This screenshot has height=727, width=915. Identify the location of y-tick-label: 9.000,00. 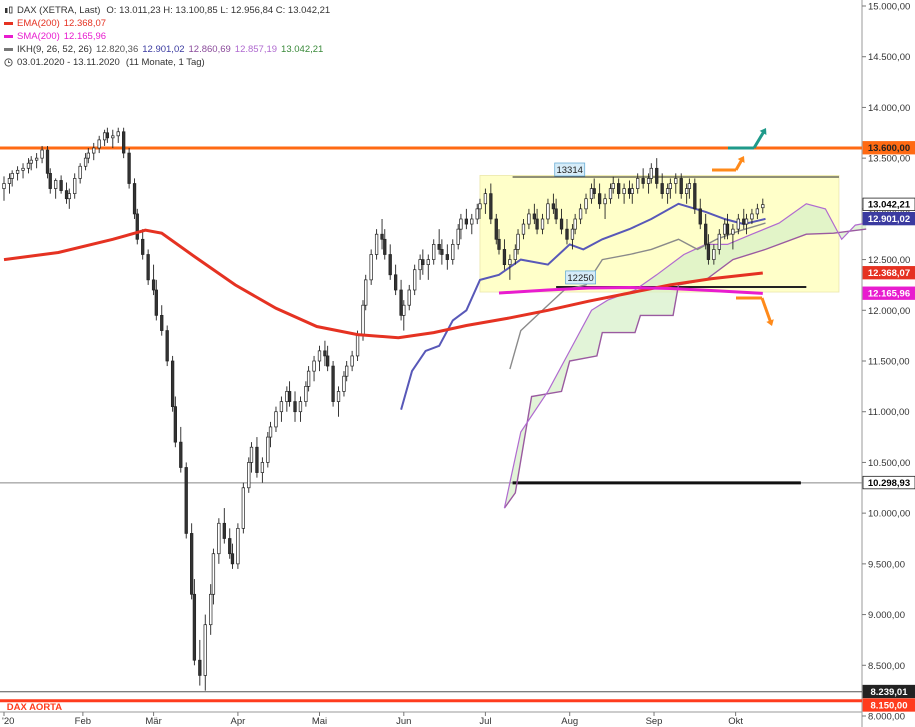
(886, 615).